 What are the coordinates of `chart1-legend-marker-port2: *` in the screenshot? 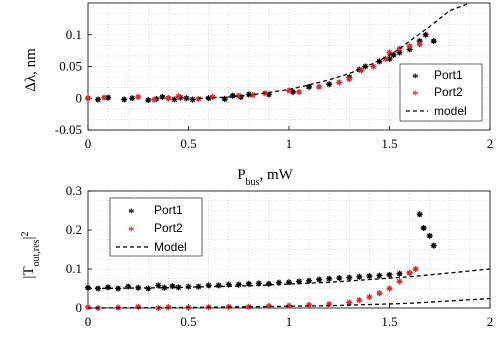 It's located at (415, 94).